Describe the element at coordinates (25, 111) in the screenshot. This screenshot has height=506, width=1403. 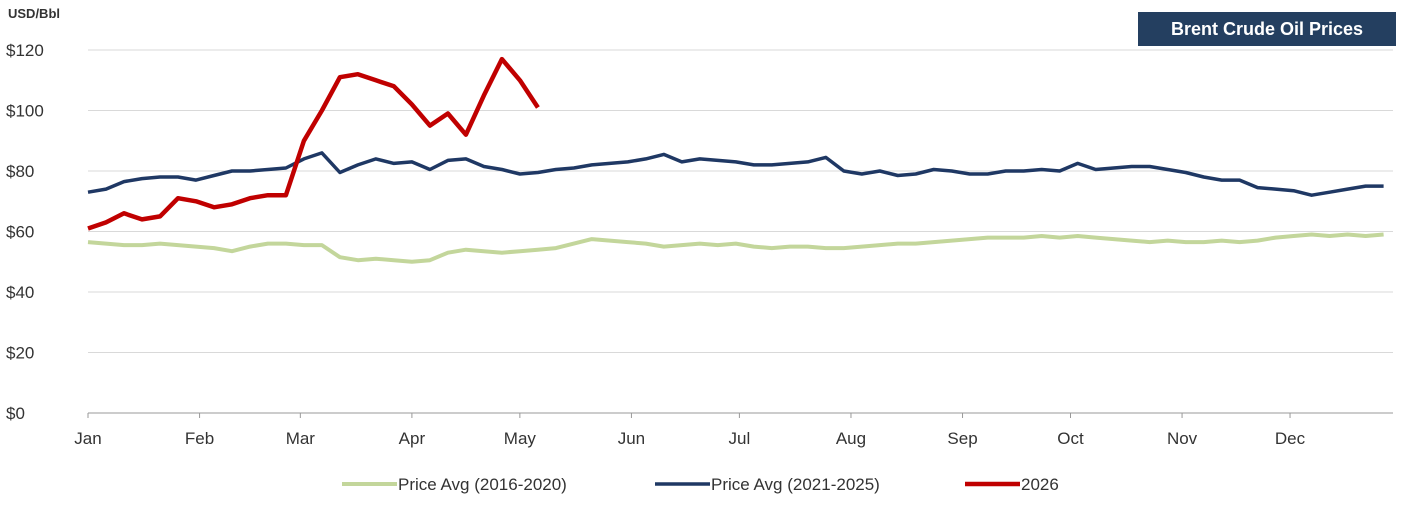
I see `y-tick-label: $100` at that location.